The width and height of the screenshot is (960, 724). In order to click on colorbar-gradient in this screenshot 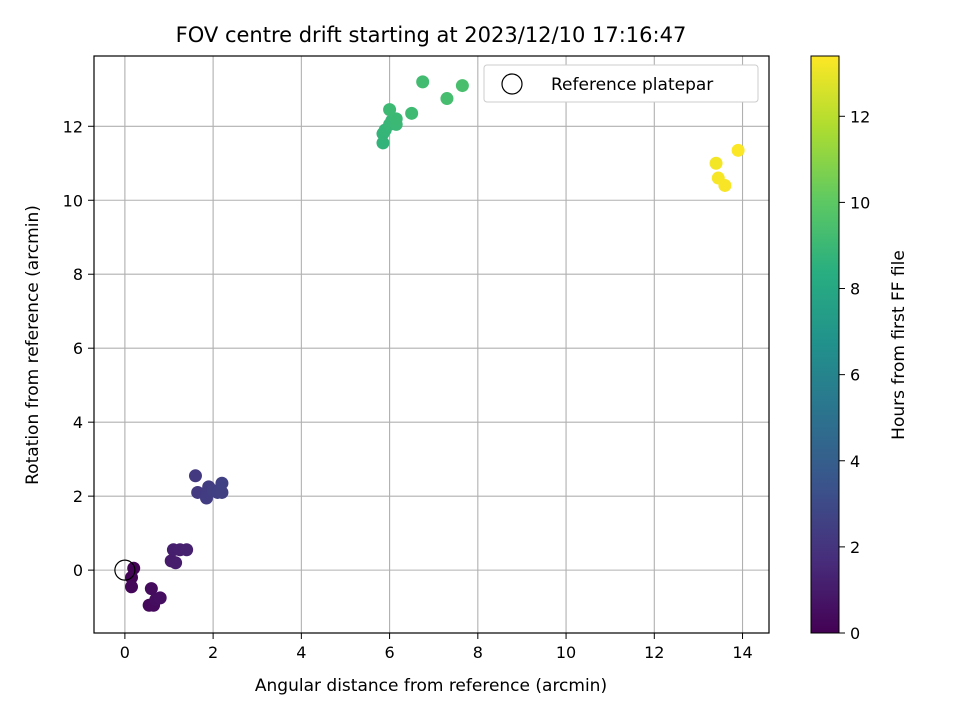, I will do `click(825, 344)`.